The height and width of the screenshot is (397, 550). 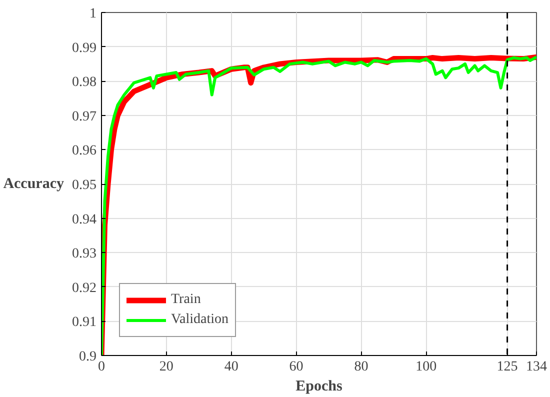 What do you see at coordinates (84, 322) in the screenshot?
I see `y-tick-label: 0.91` at bounding box center [84, 322].